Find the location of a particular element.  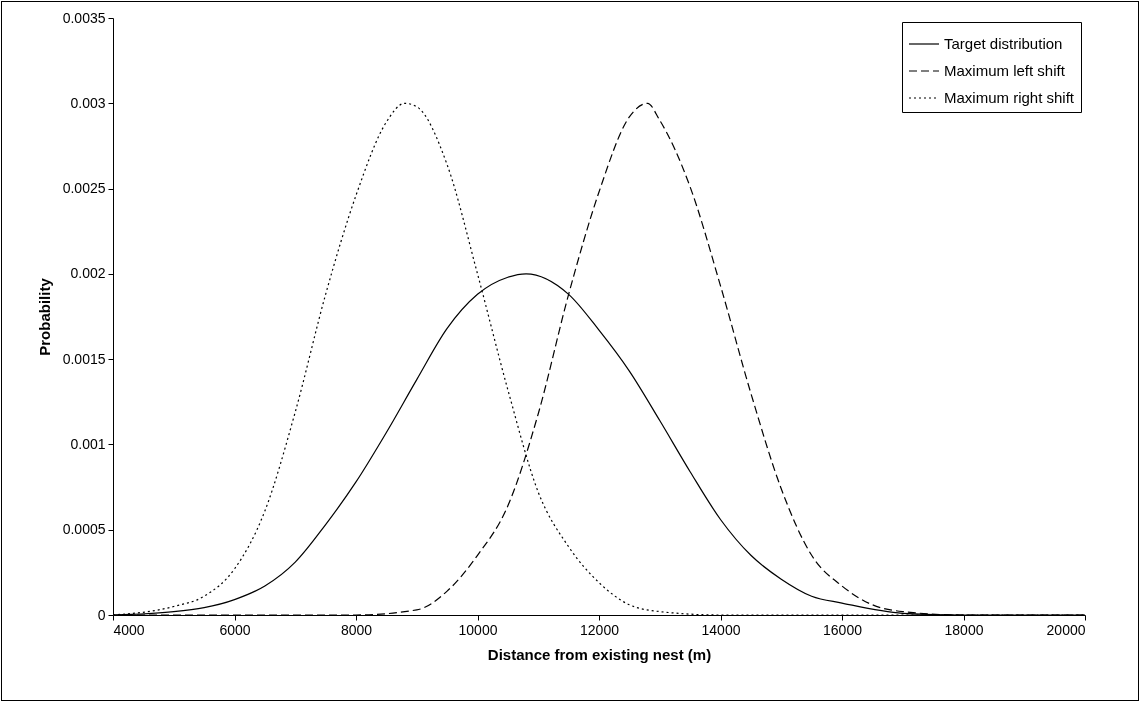

y-tick-label: 0.0005 is located at coordinates (84, 529).